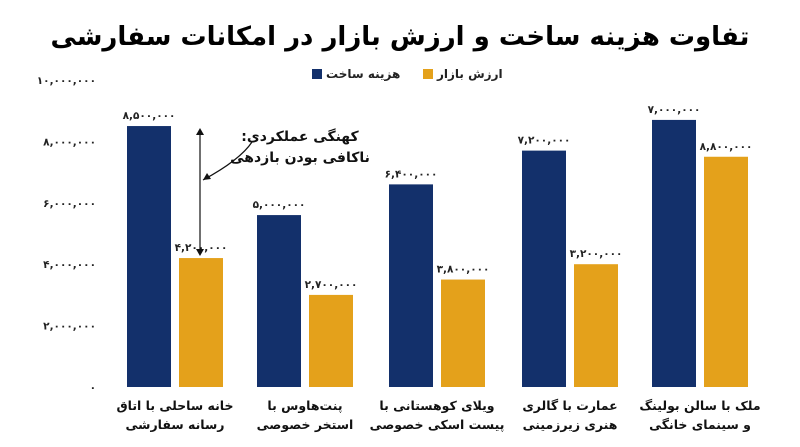 Image resolution: width=800 pixels, height=447 pixels. What do you see at coordinates (407, 74) in the screenshot?
I see `legend: هزینه ساخت ارزش بازار` at bounding box center [407, 74].